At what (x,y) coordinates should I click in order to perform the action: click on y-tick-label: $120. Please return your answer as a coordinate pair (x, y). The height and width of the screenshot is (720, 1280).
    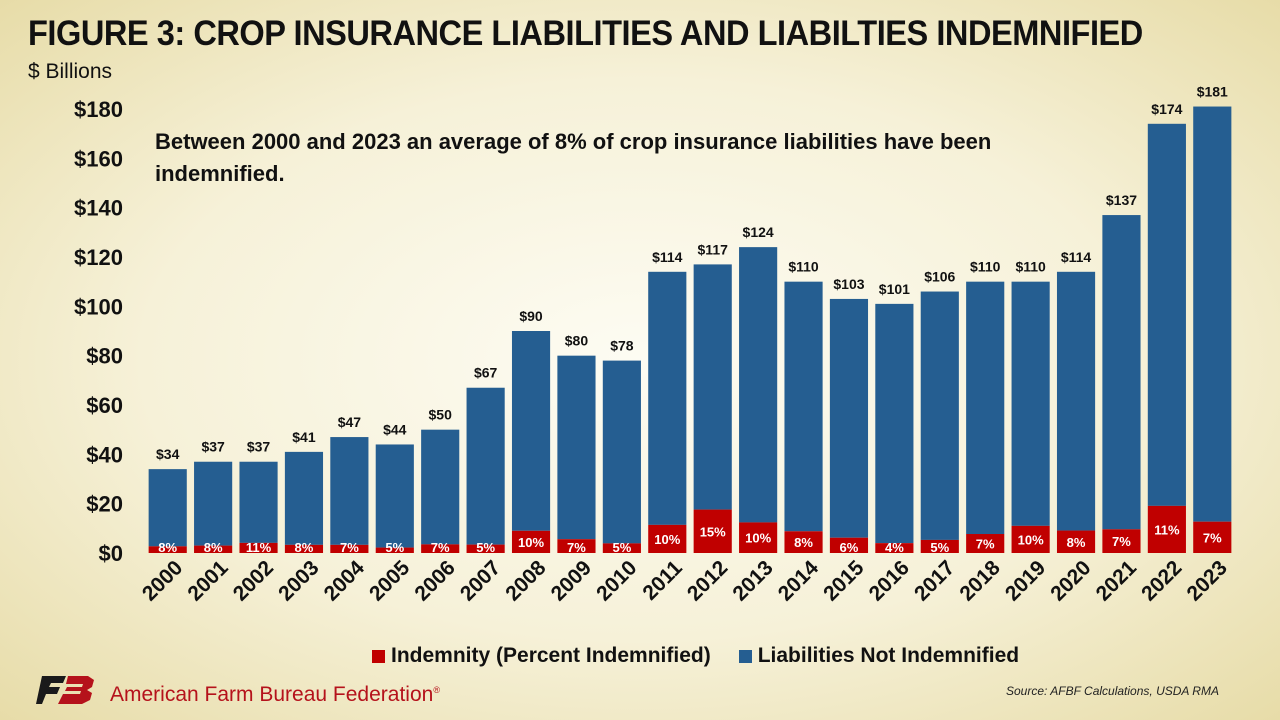
    Looking at the image, I should click on (98, 257).